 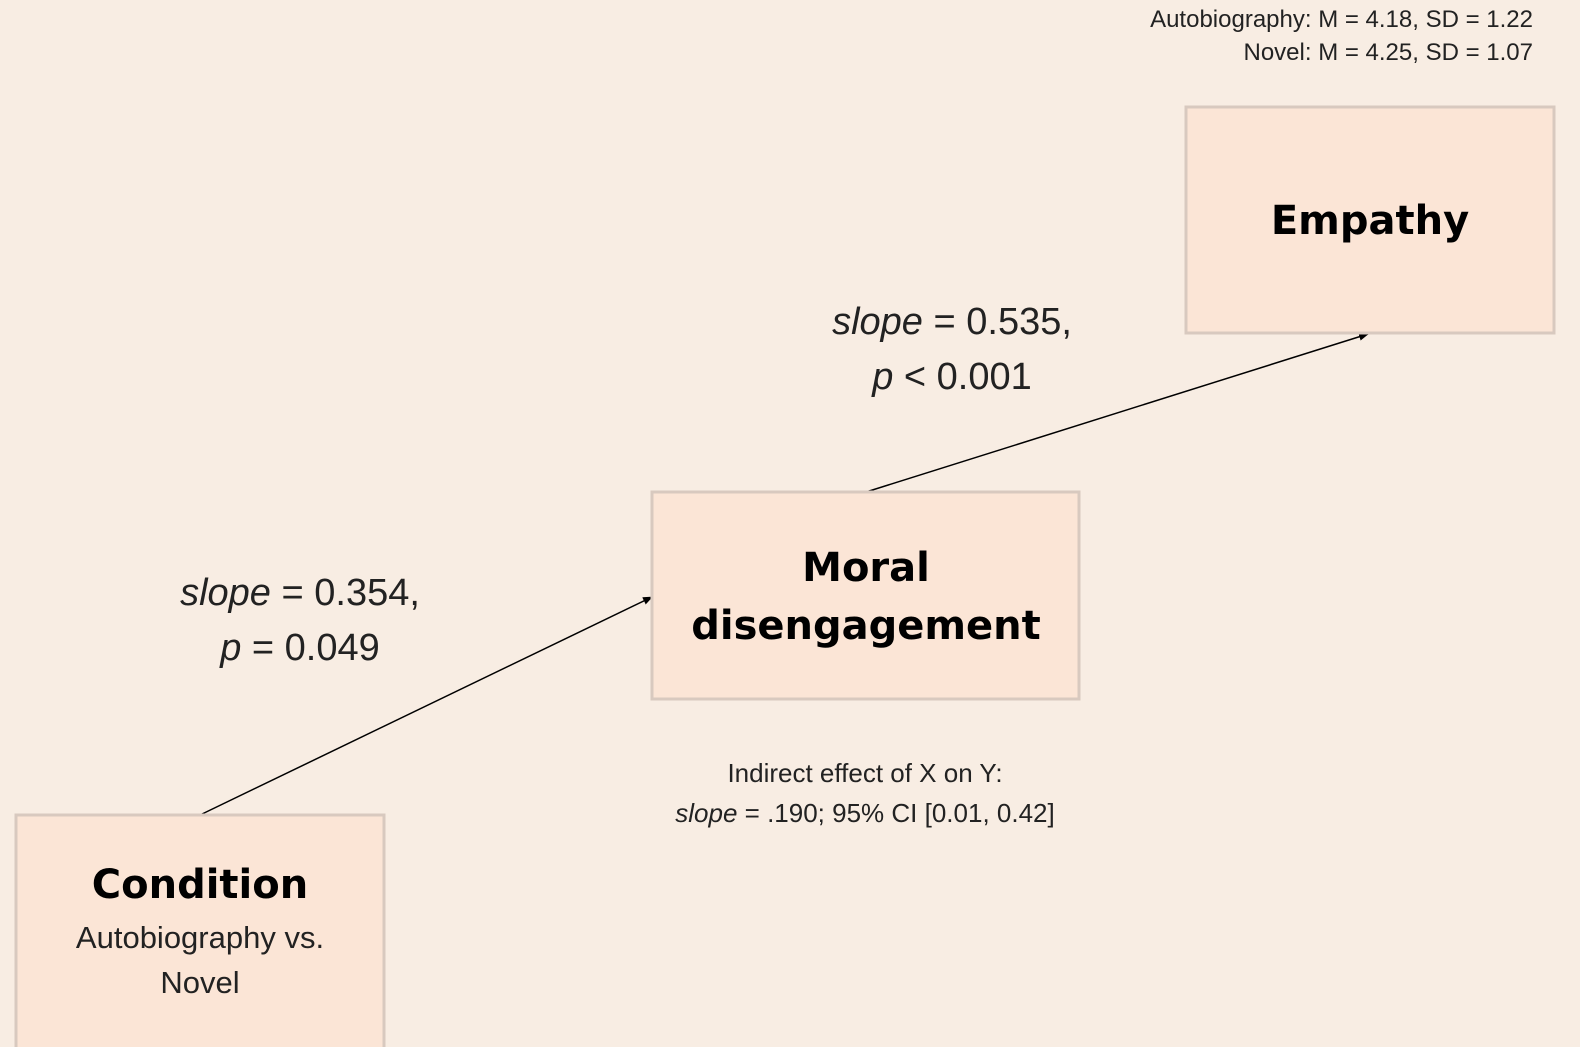 What do you see at coordinates (968, 377) in the screenshot?
I see `value: < 0.001` at bounding box center [968, 377].